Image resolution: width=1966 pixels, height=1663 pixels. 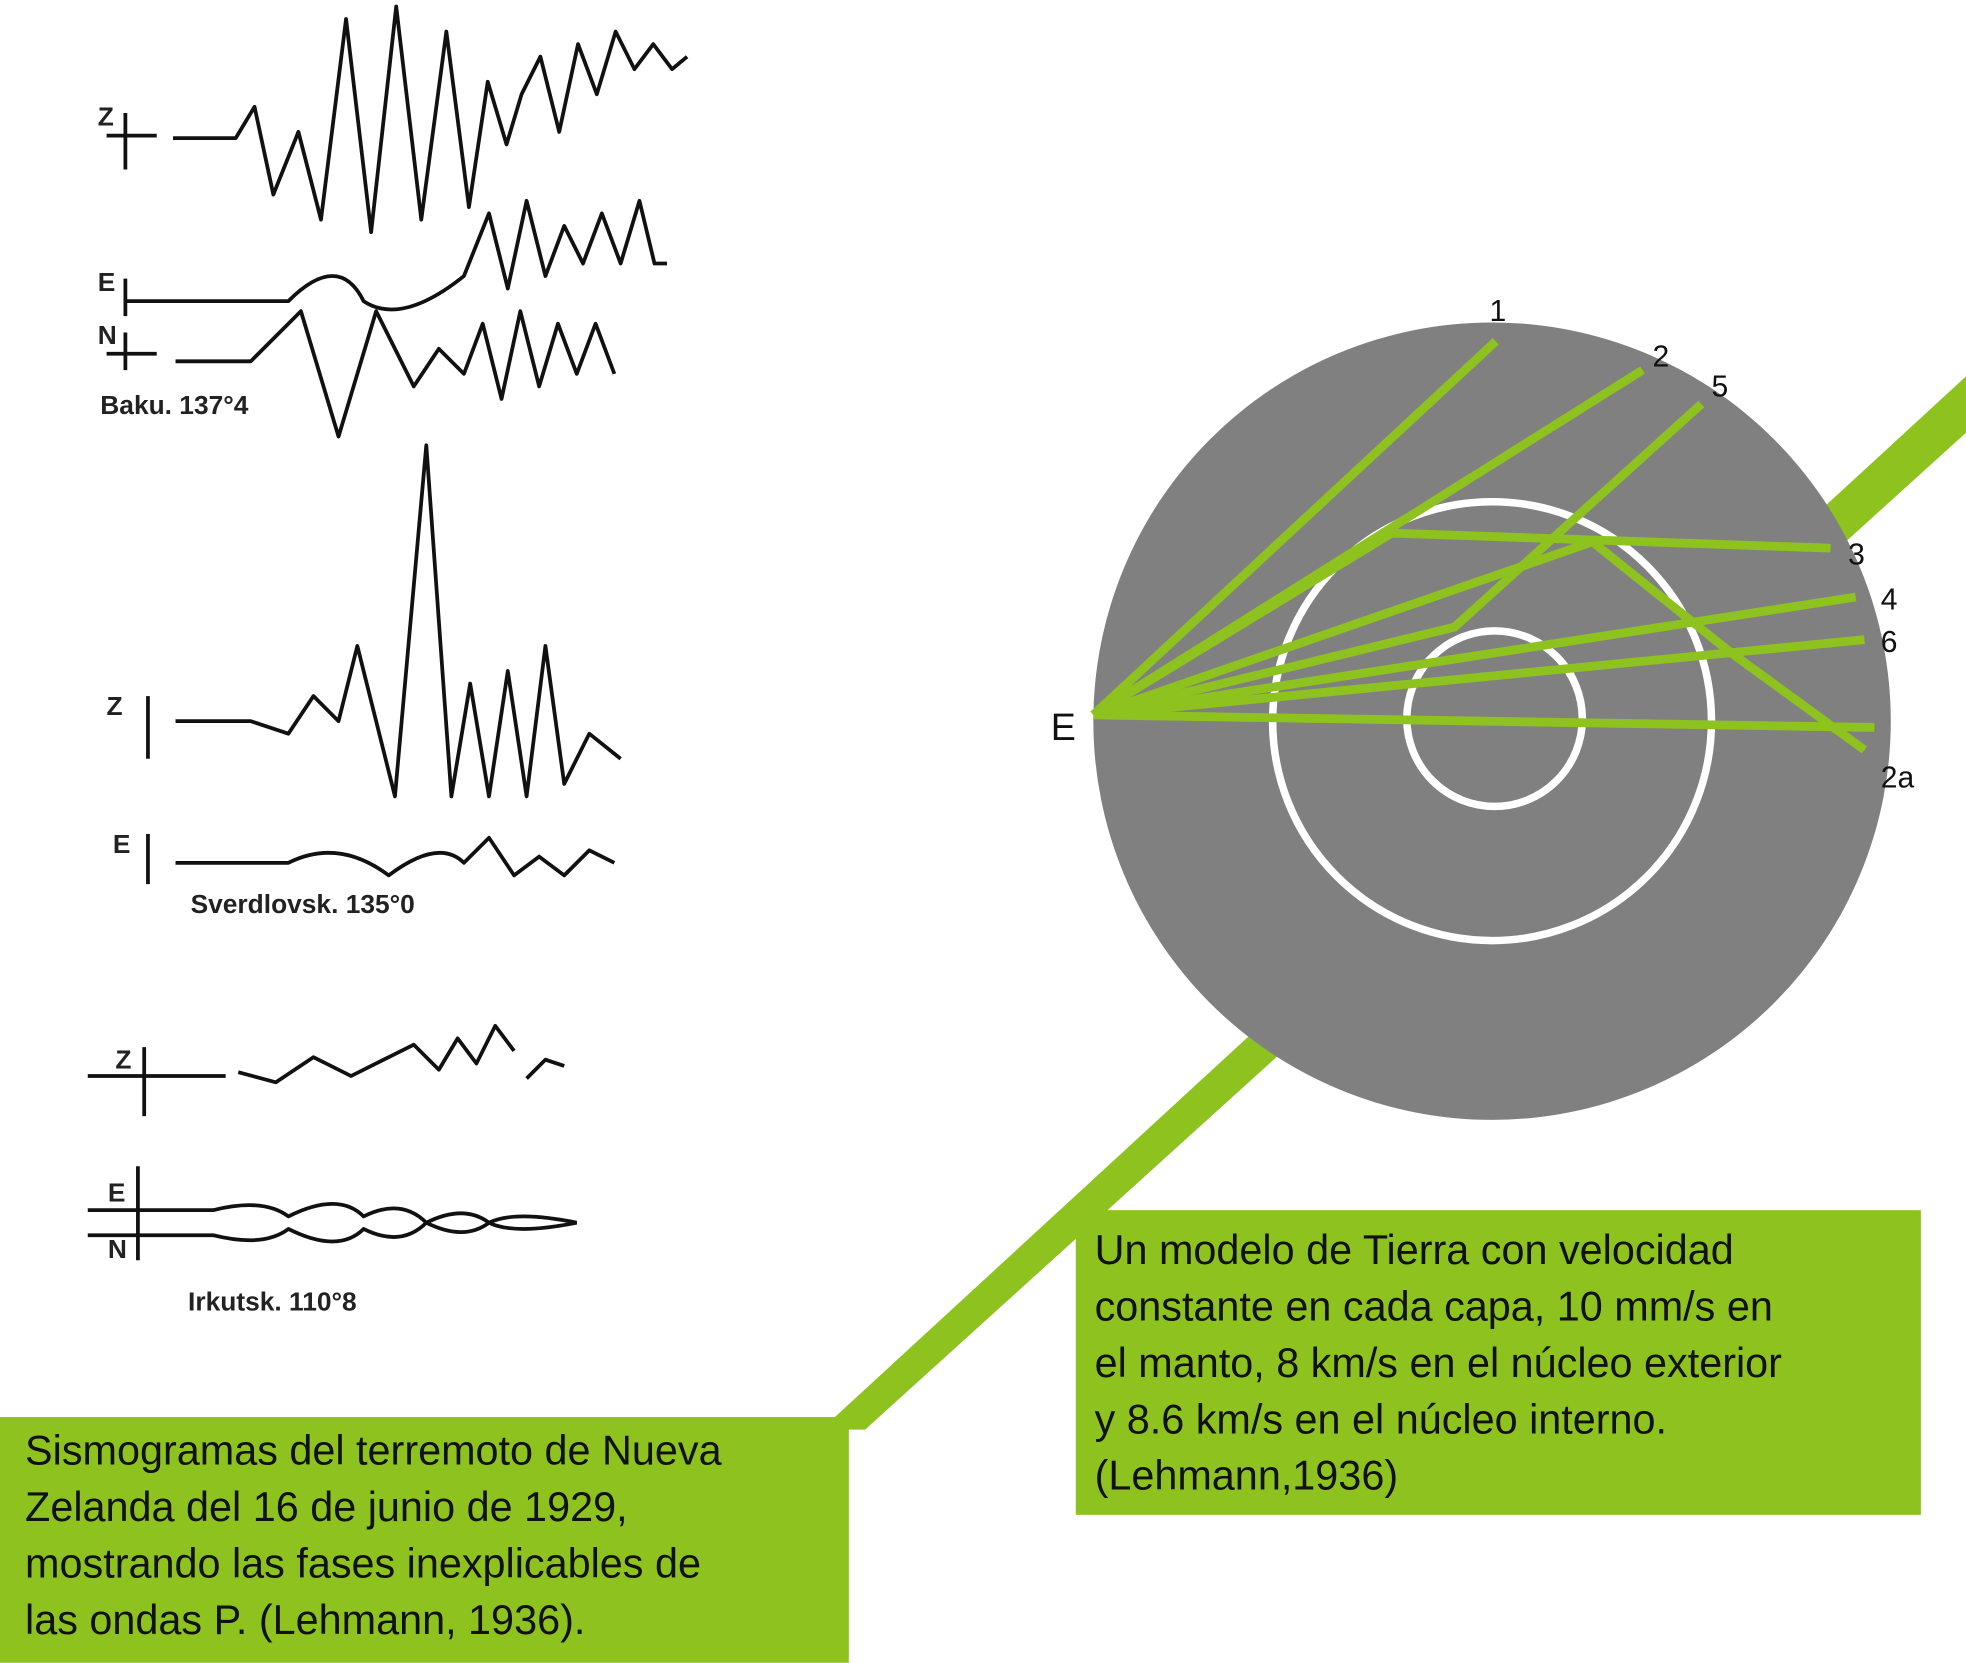 I want to click on epicenter-label: E, so click(x=1063, y=727).